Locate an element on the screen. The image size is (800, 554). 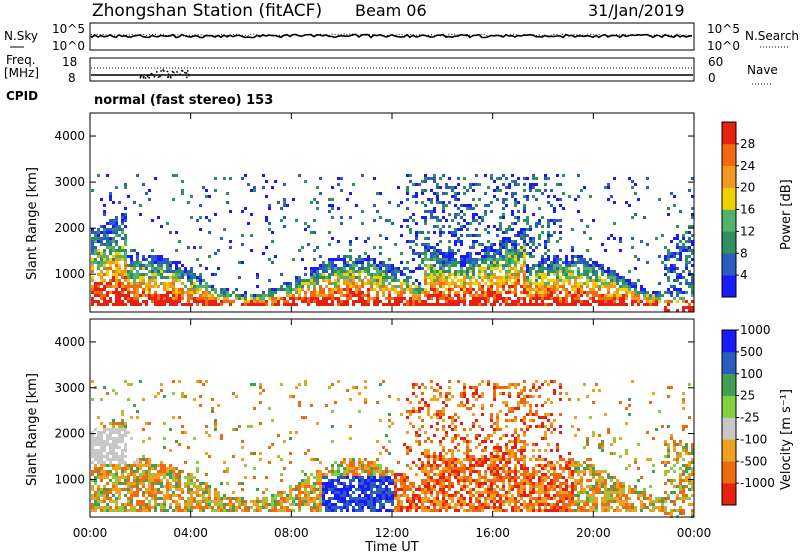
colorbar-tick-label: 8 is located at coordinates (744, 253).